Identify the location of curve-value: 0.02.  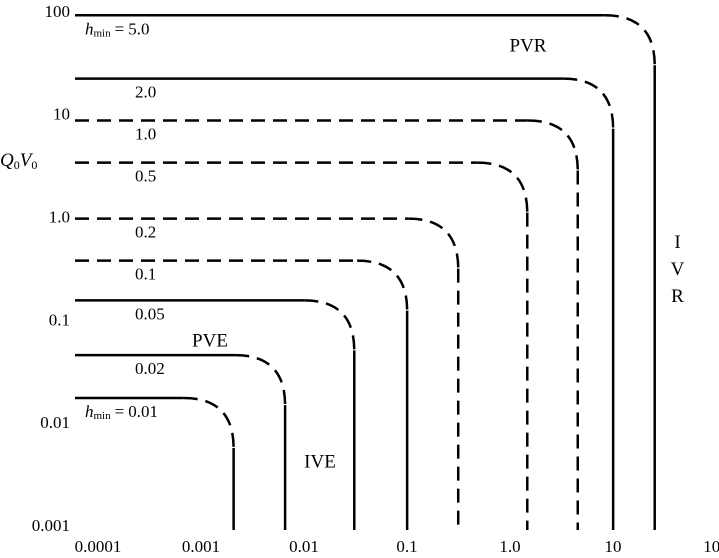
(150, 368).